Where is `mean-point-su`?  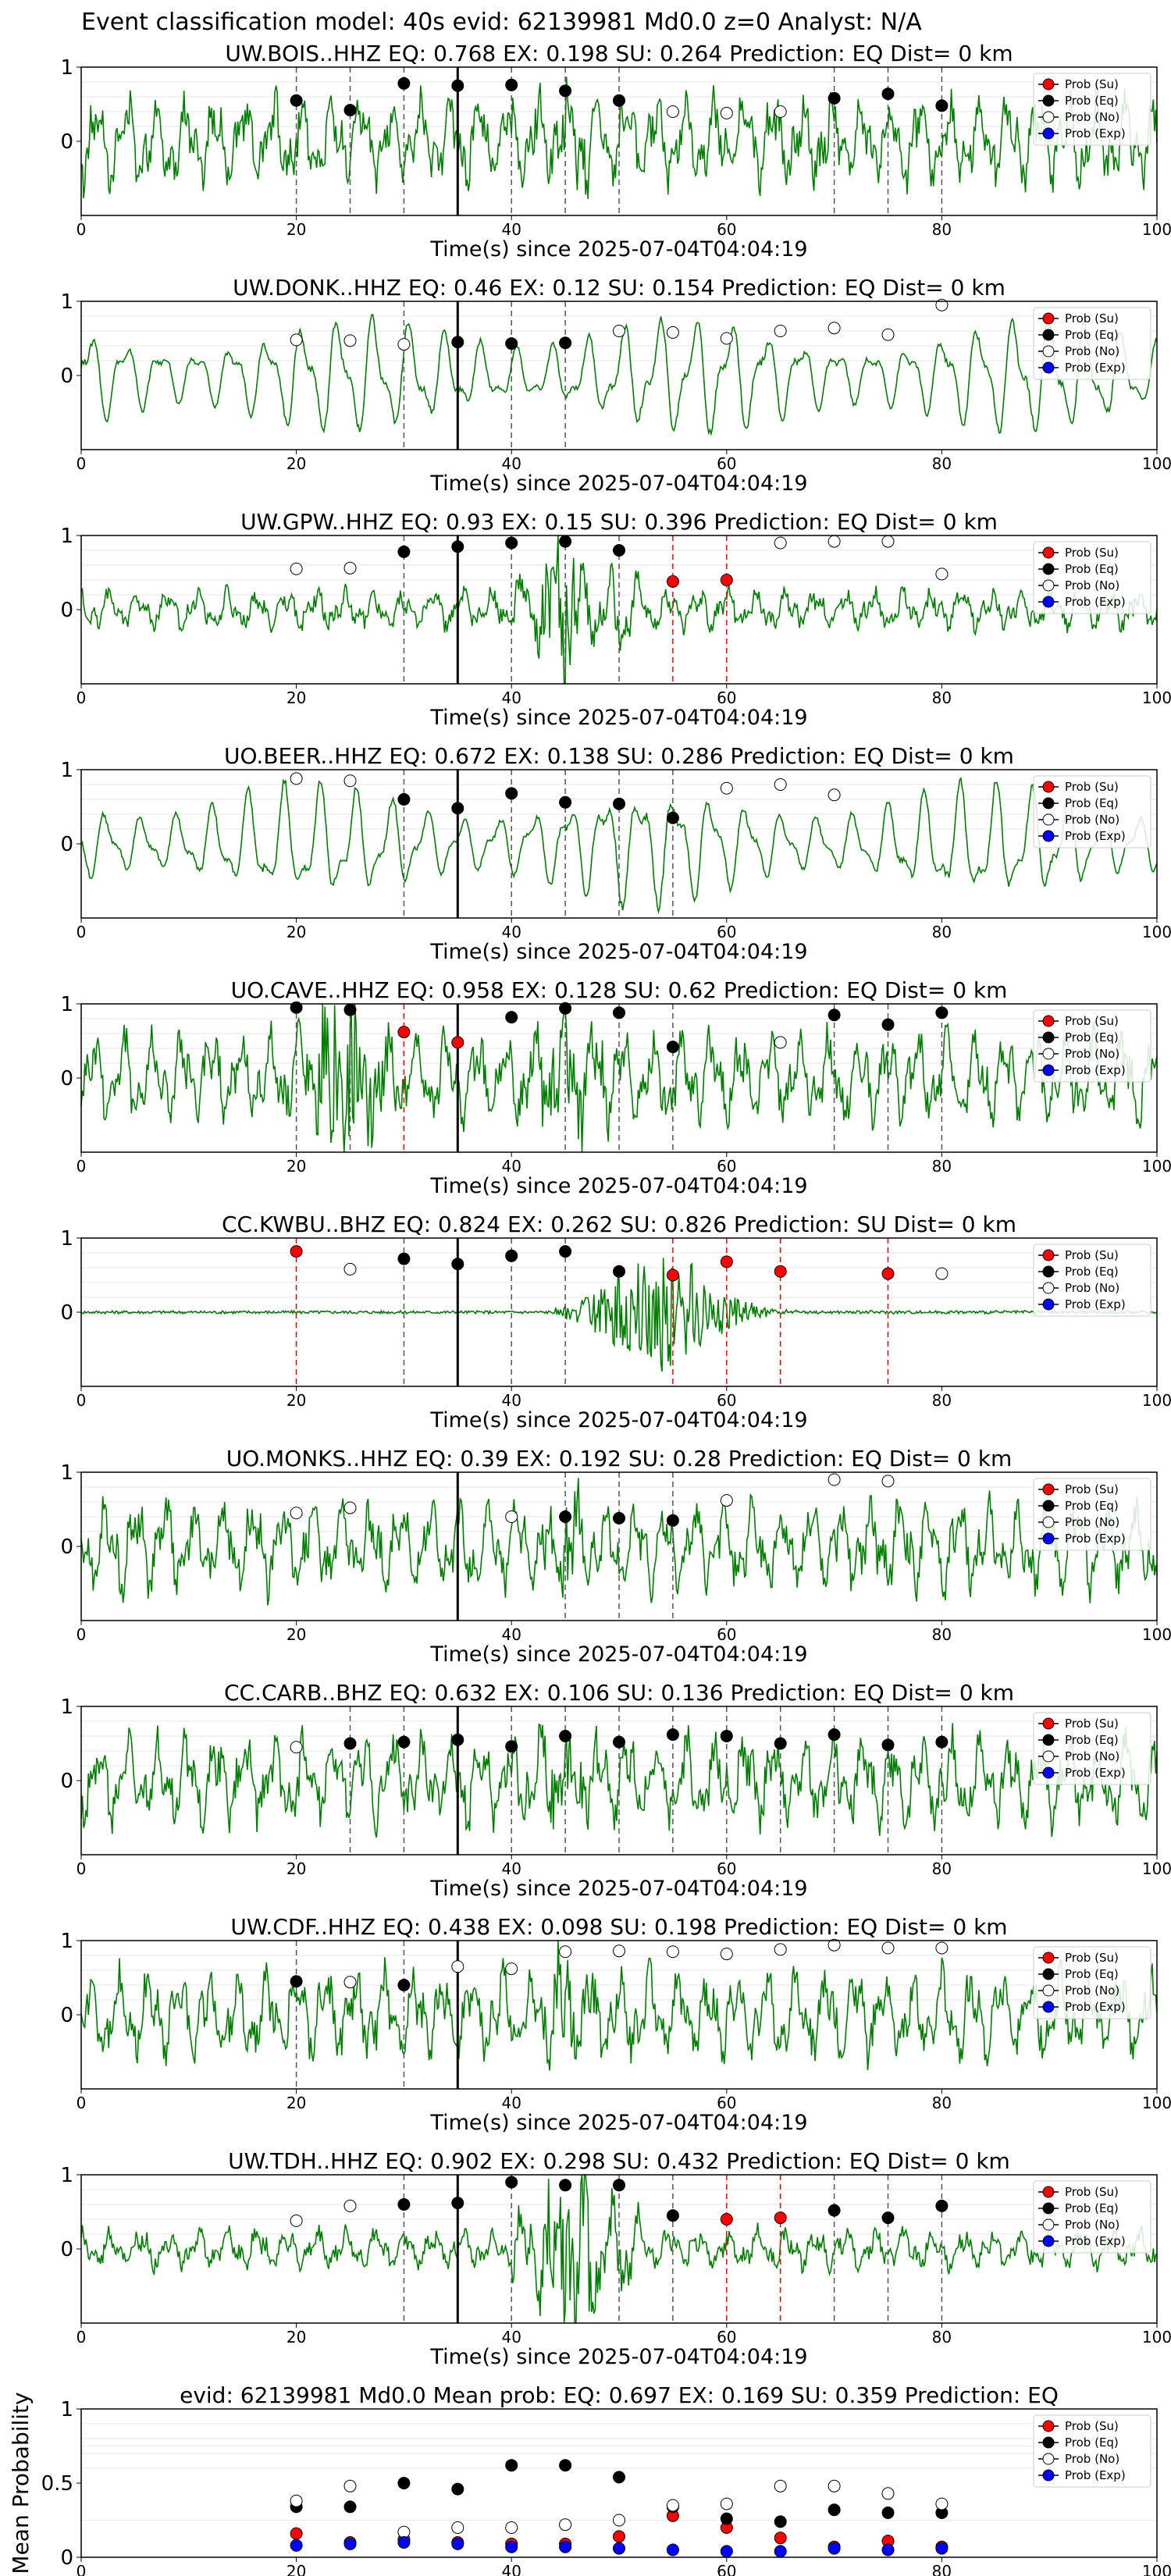
mean-point-su is located at coordinates (296, 2533).